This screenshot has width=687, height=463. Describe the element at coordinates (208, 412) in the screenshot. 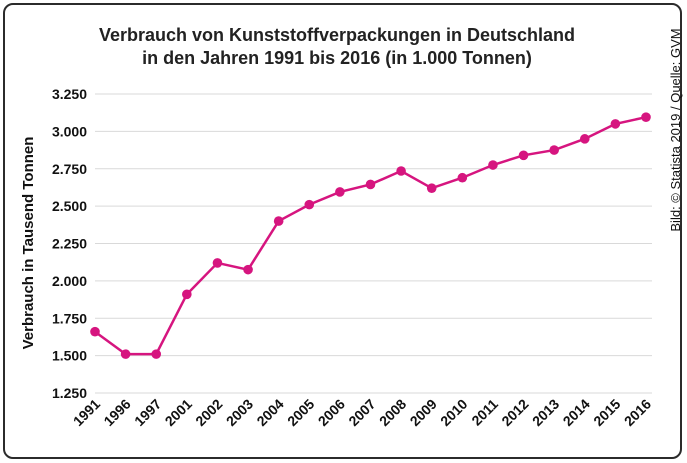

I see `x-tick-label: 2002` at that location.